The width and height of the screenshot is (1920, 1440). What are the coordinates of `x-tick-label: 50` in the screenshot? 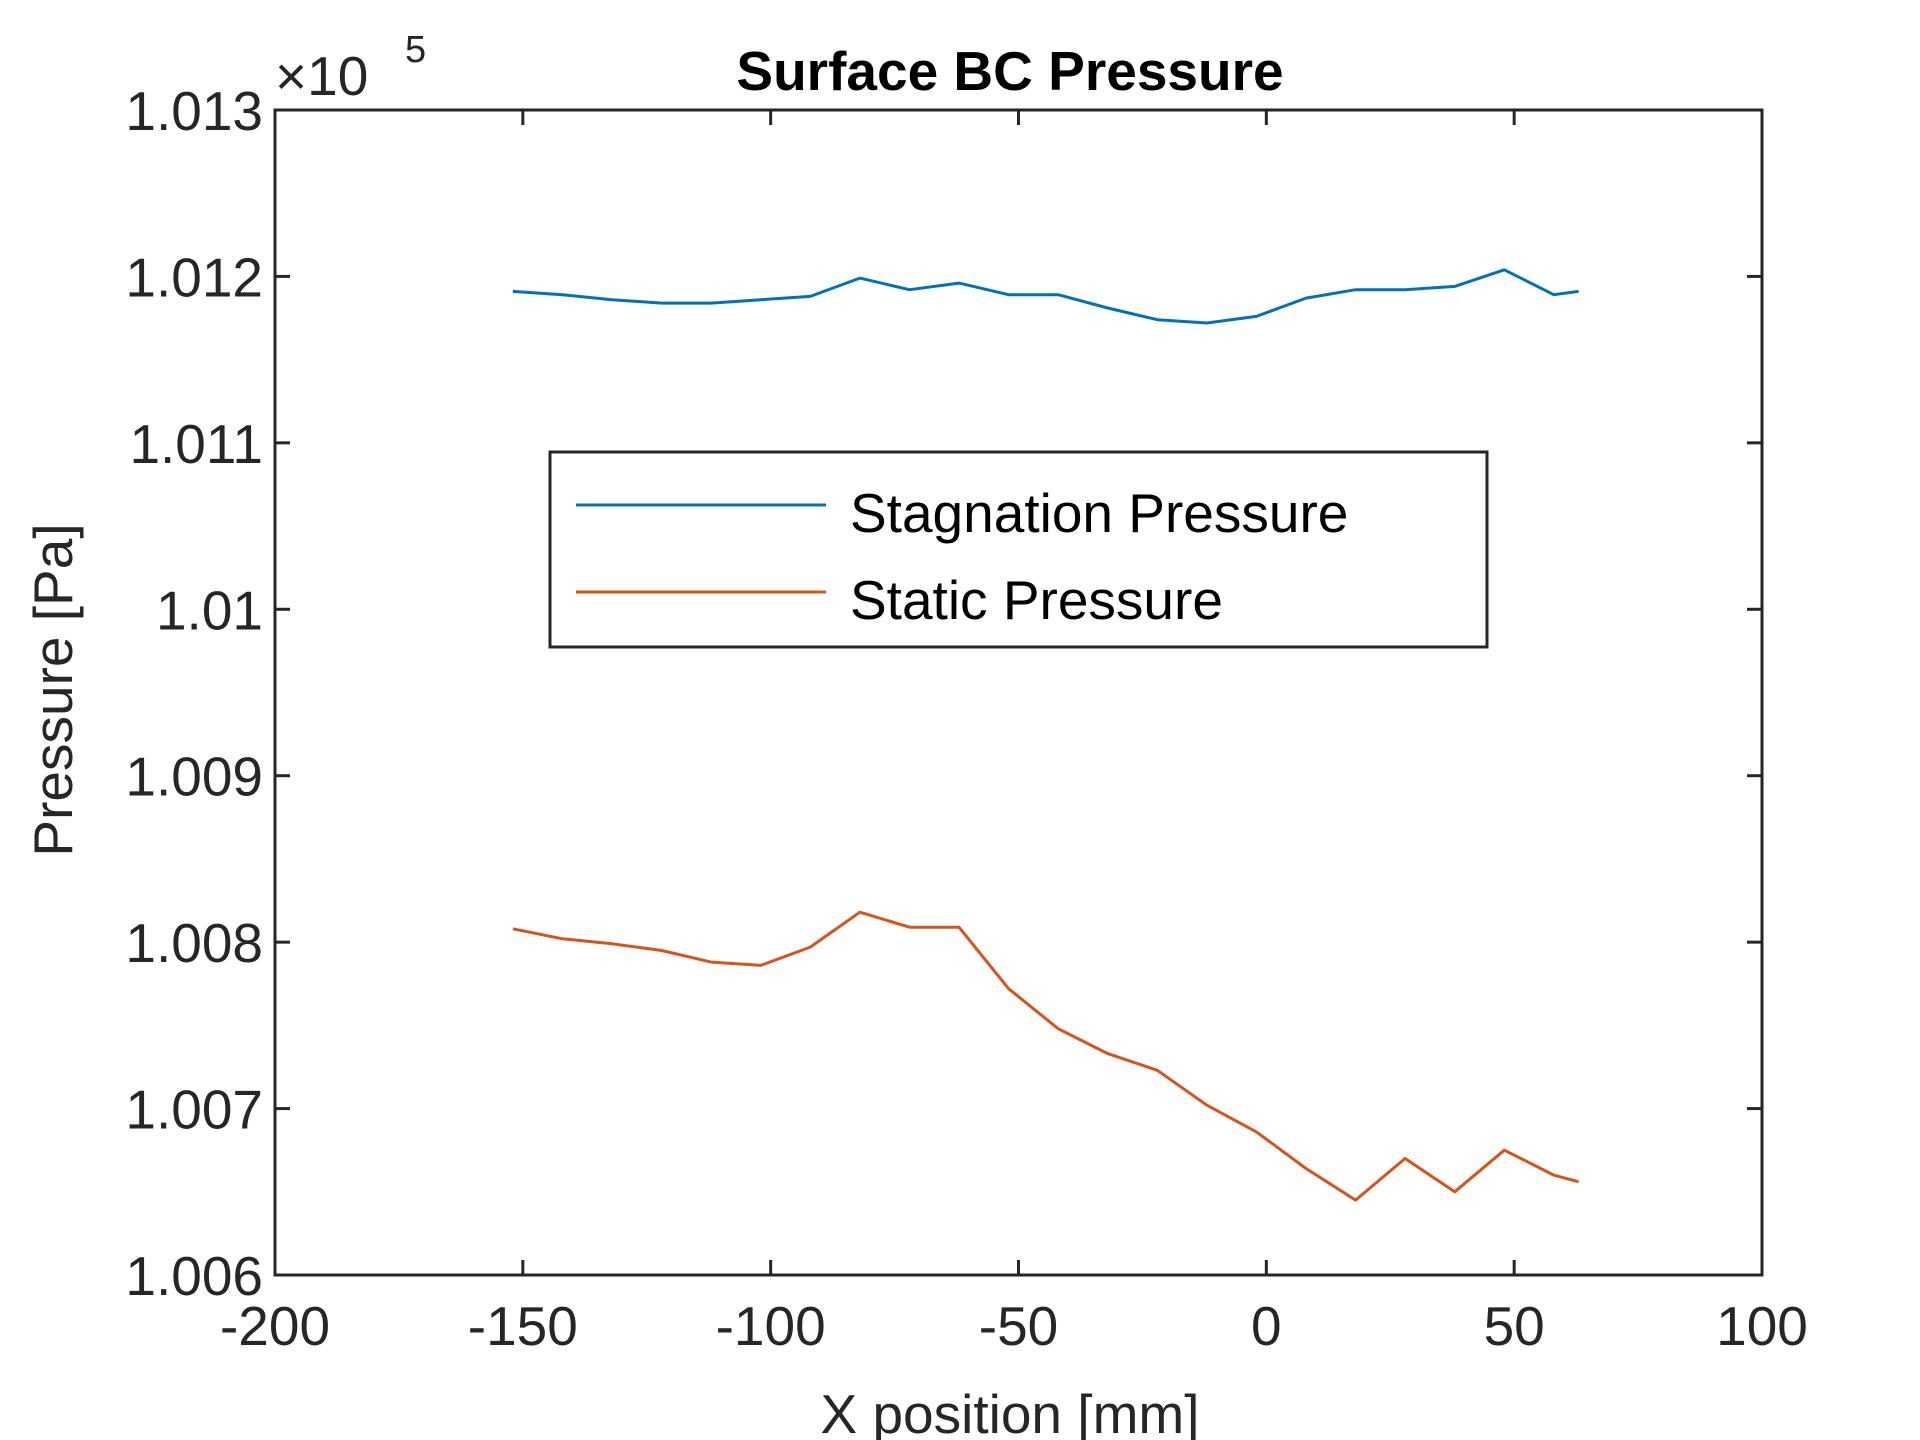 It's located at (1514, 1326).